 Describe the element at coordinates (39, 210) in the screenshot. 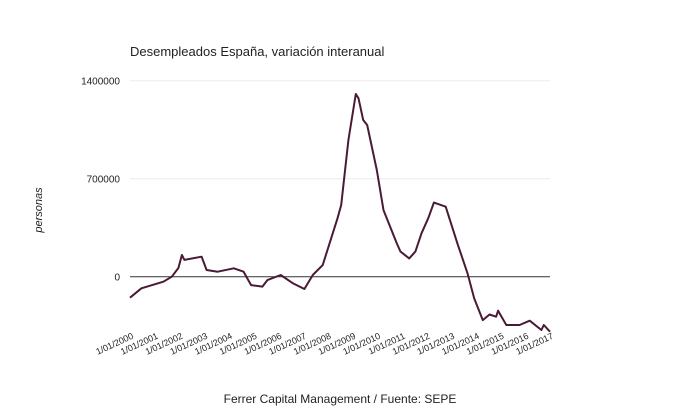

I see `y-axis-label: personas` at that location.